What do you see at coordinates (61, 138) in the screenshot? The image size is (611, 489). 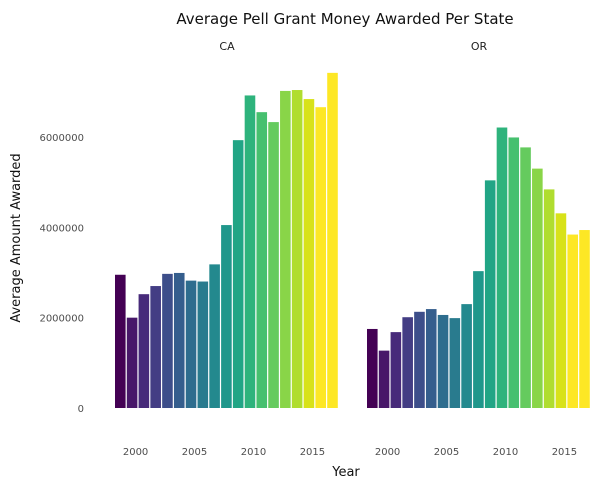 I see `y-tick-label: 6000000` at bounding box center [61, 138].